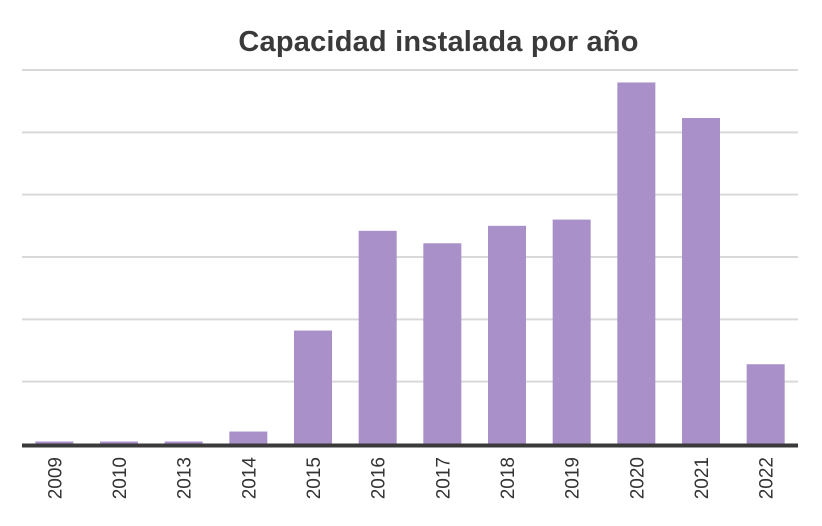  I want to click on chart-title: Capacidad instalada por año, so click(438, 42).